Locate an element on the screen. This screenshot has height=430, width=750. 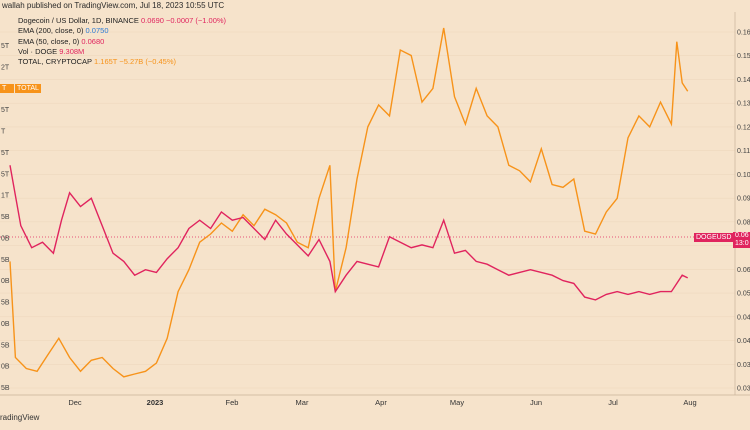
right-tick-label: 0.05 is located at coordinates (743, 294).